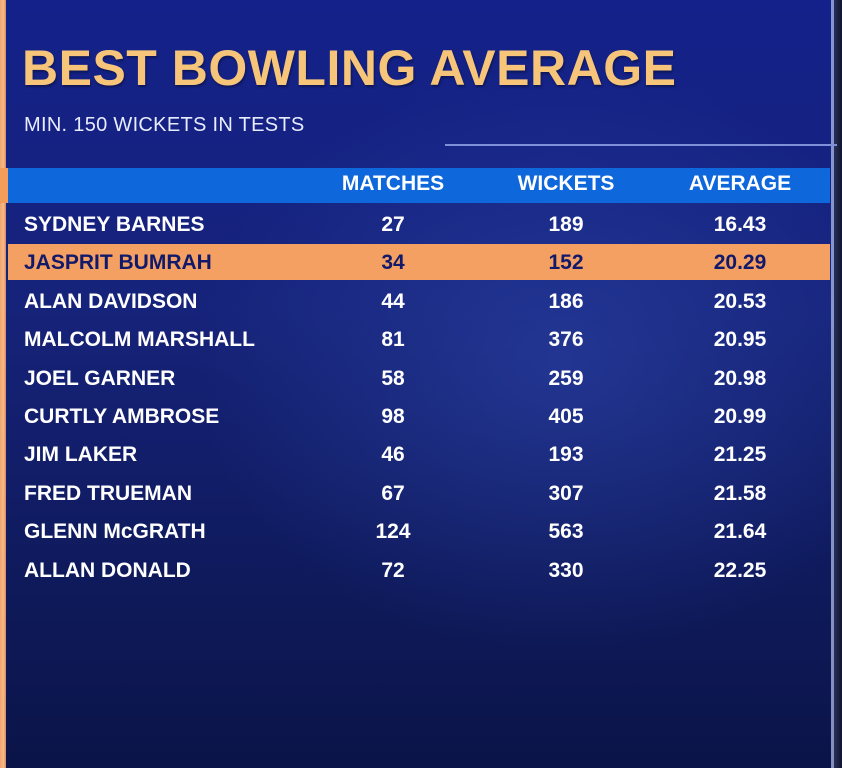 This screenshot has width=842, height=768. I want to click on table-header-bar, so click(415, 185).